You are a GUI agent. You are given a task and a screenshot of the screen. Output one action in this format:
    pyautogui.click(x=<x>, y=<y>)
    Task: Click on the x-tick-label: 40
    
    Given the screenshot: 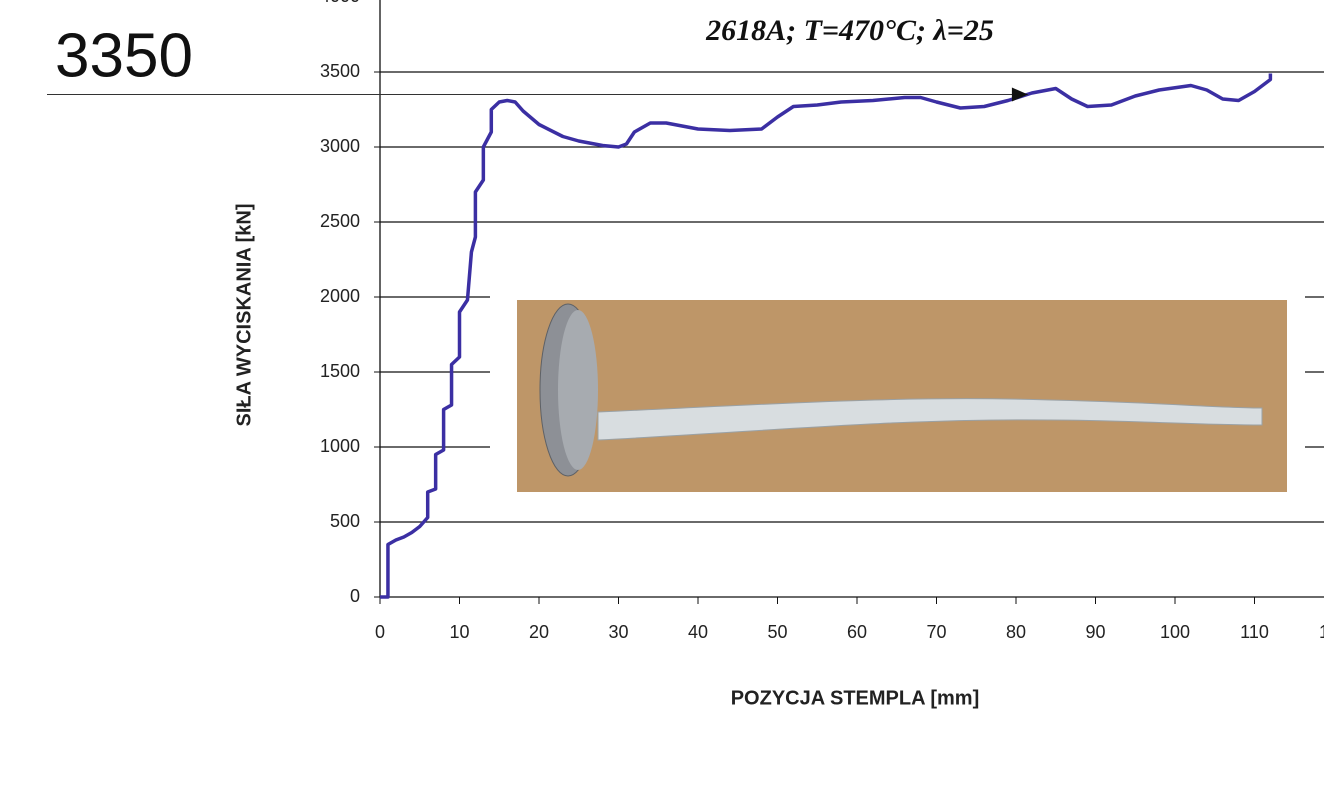 What is the action you would take?
    pyautogui.click(x=698, y=632)
    